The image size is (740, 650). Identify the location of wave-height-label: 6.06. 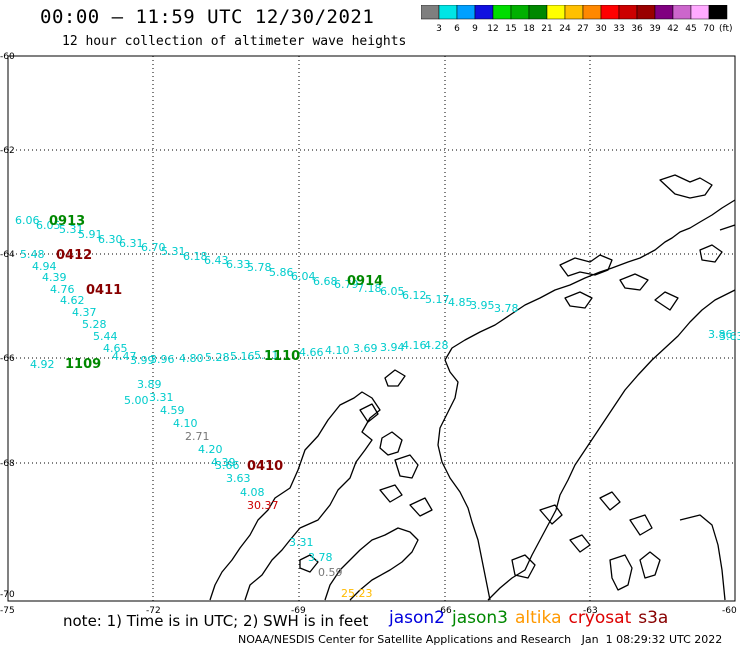
(27, 220).